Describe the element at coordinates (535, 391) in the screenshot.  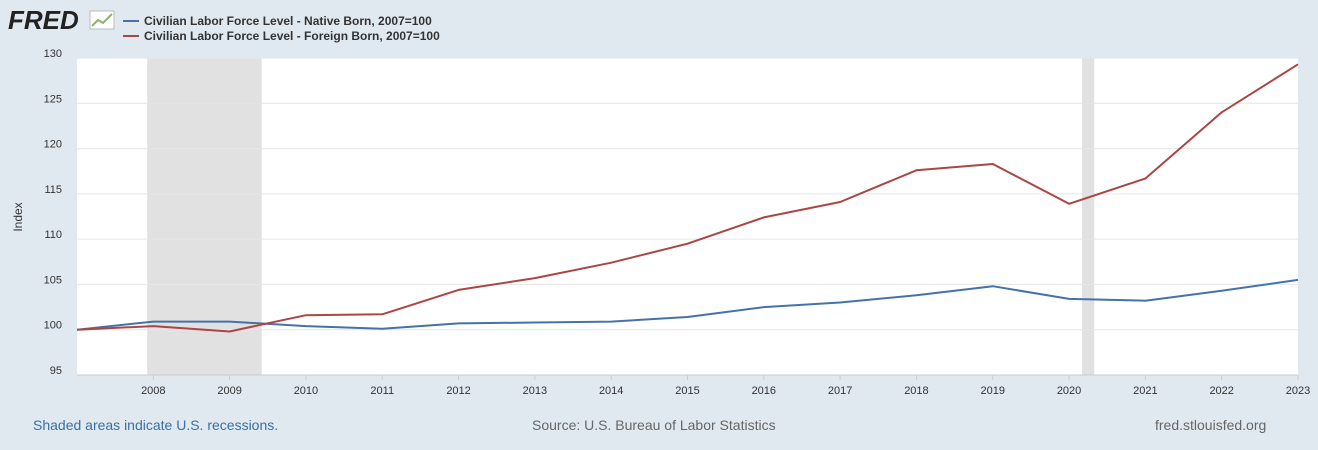
I see `x-tick-label-2013: 2013` at that location.